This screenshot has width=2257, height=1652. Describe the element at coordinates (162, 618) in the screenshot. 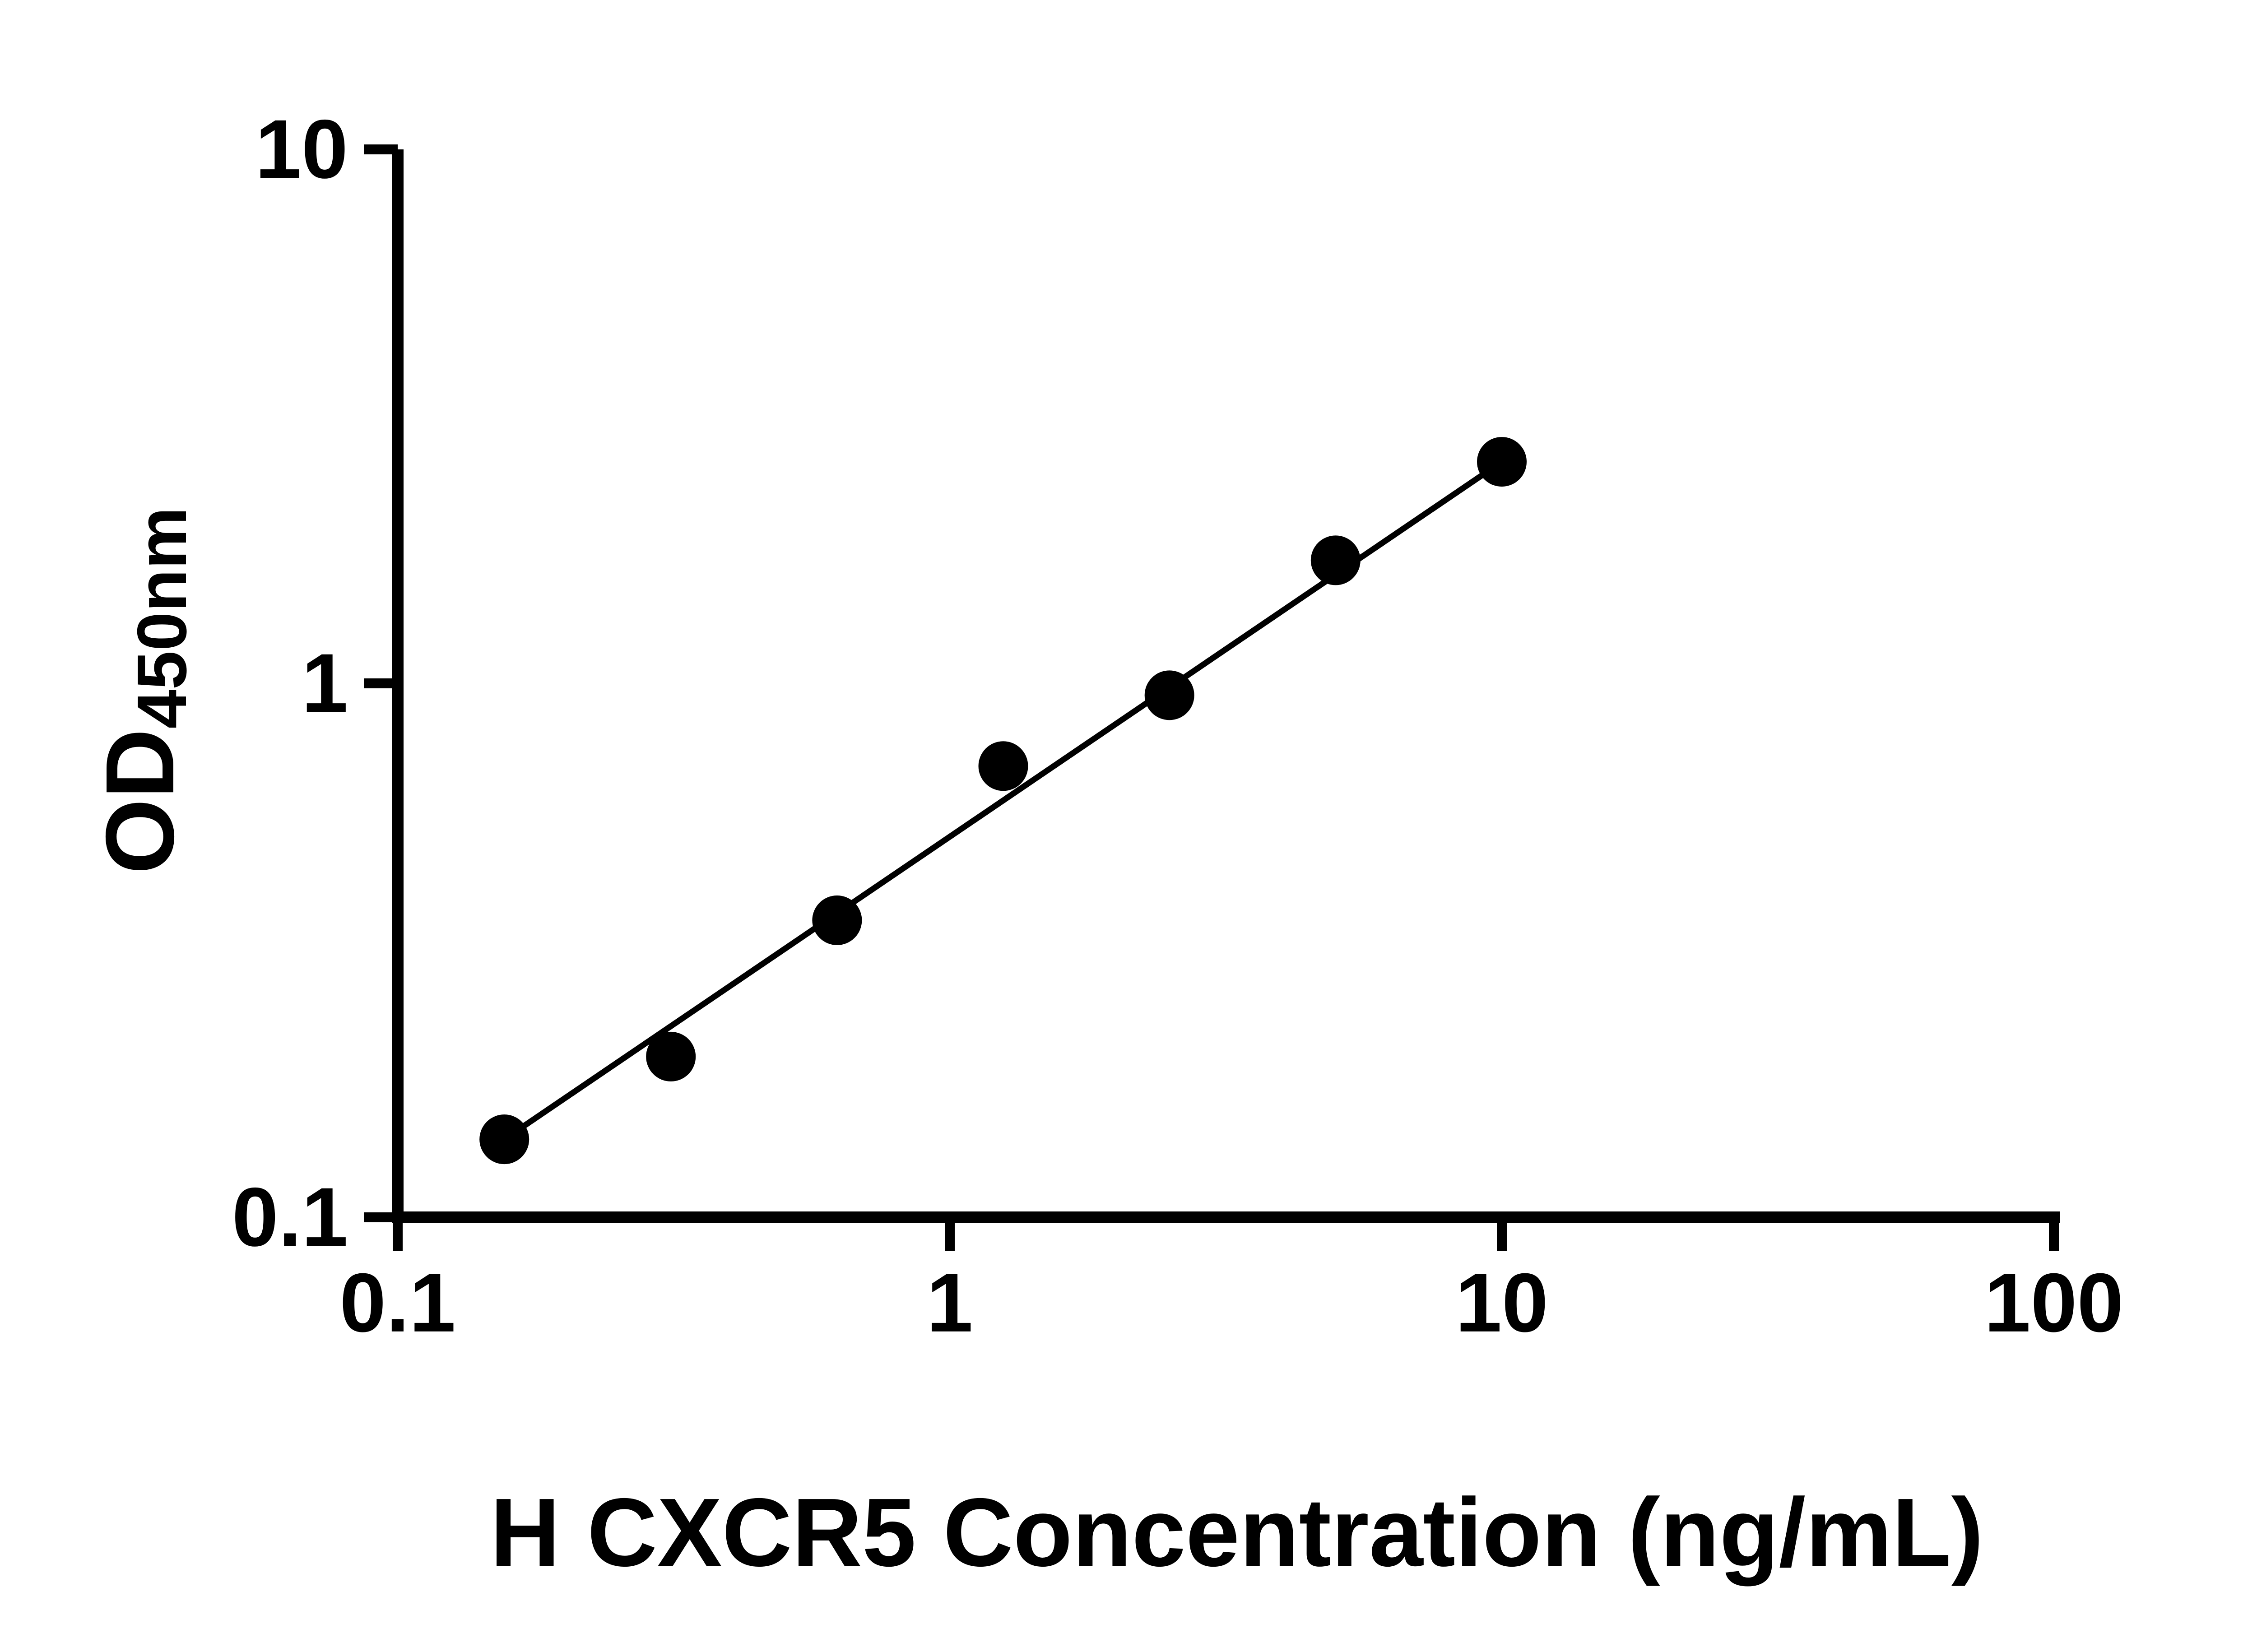

I see `y-axis-title-subscript: 450nm` at that location.